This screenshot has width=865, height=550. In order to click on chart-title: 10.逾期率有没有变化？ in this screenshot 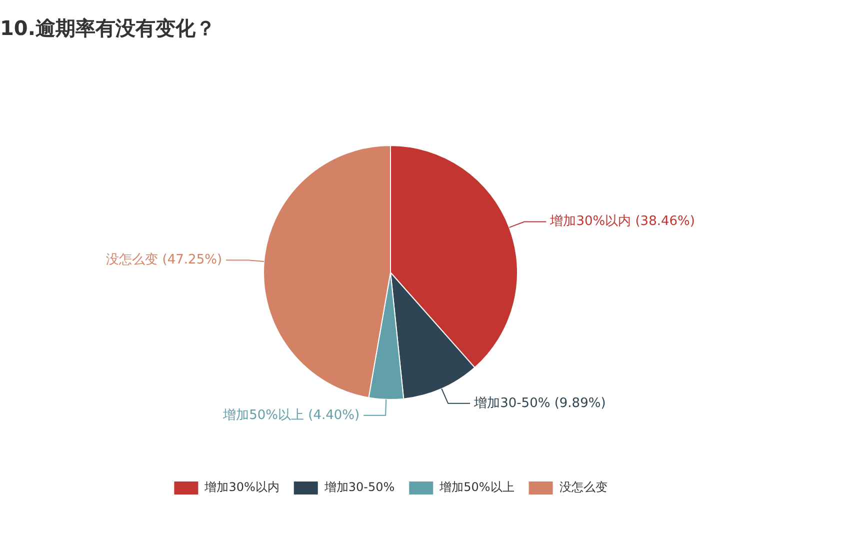, I will do `click(108, 28)`.